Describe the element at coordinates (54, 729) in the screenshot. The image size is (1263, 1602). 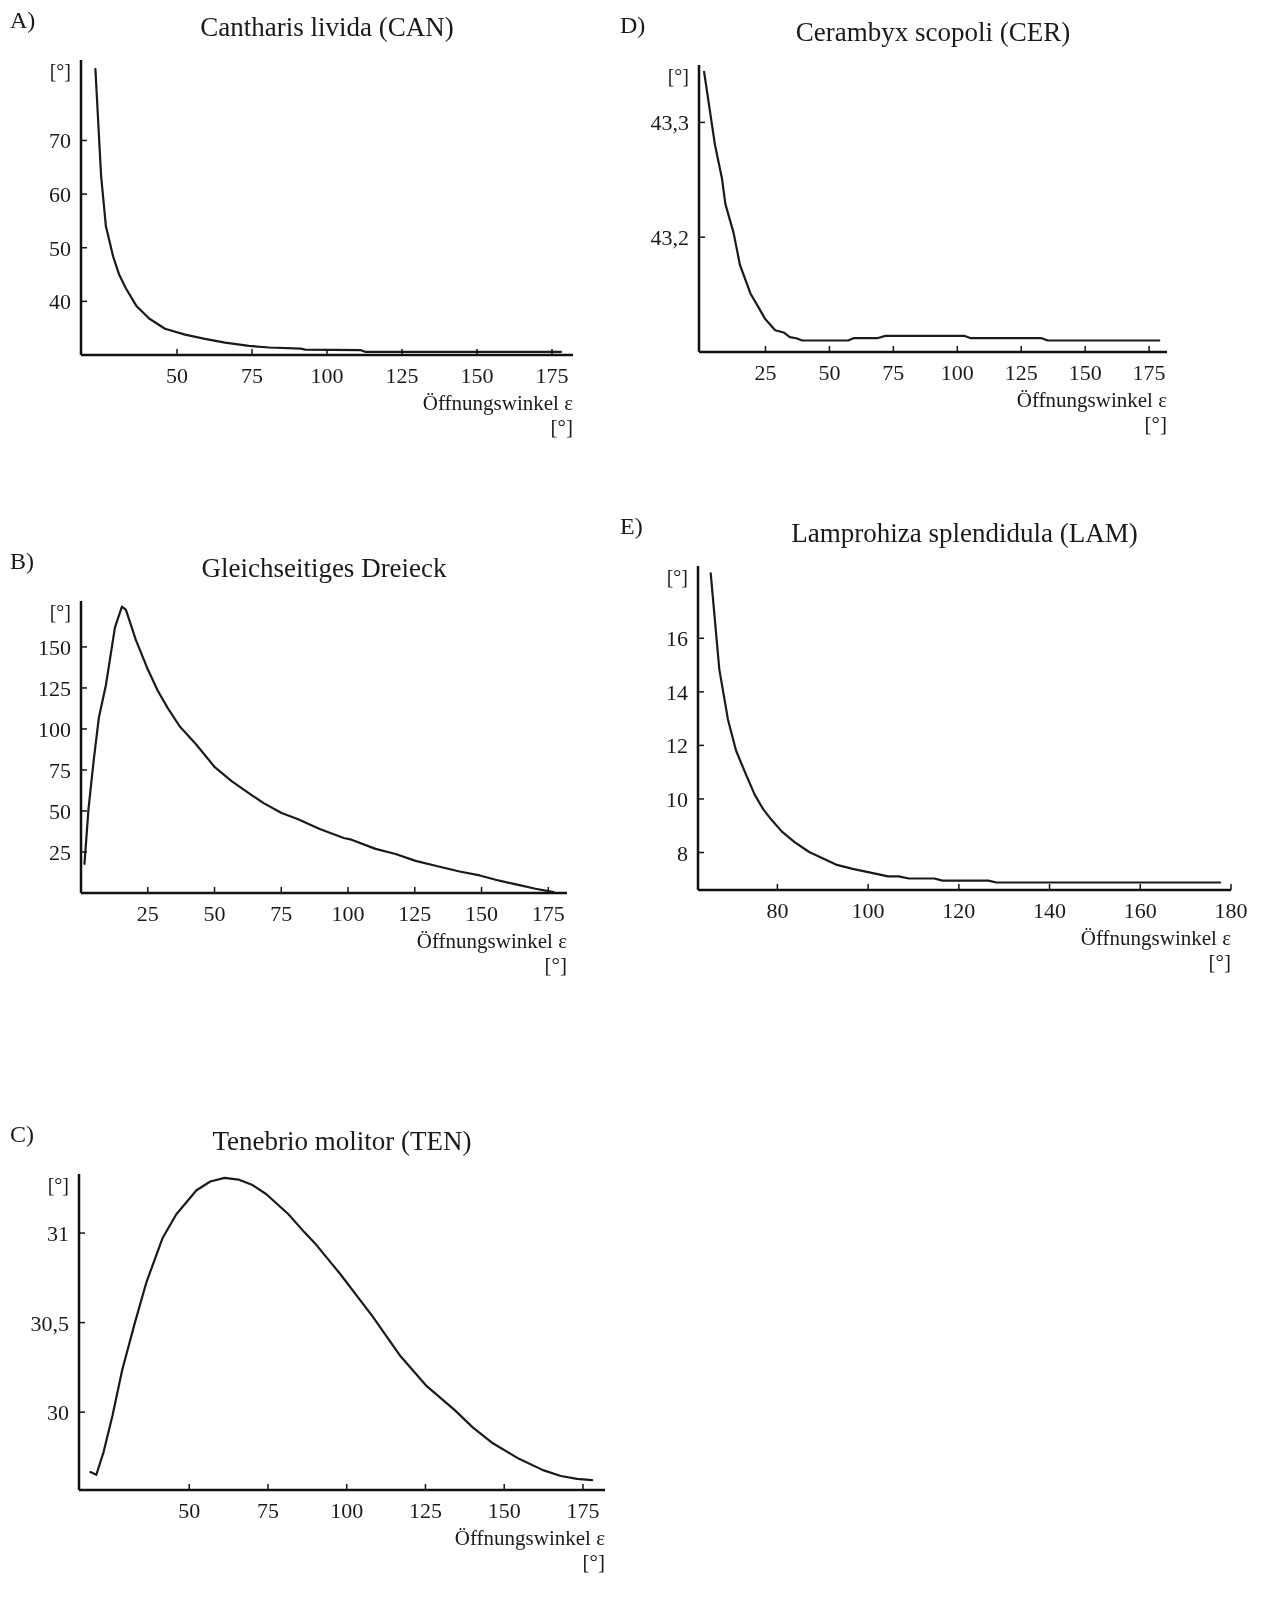
I see `y-tick-label: 100` at that location.